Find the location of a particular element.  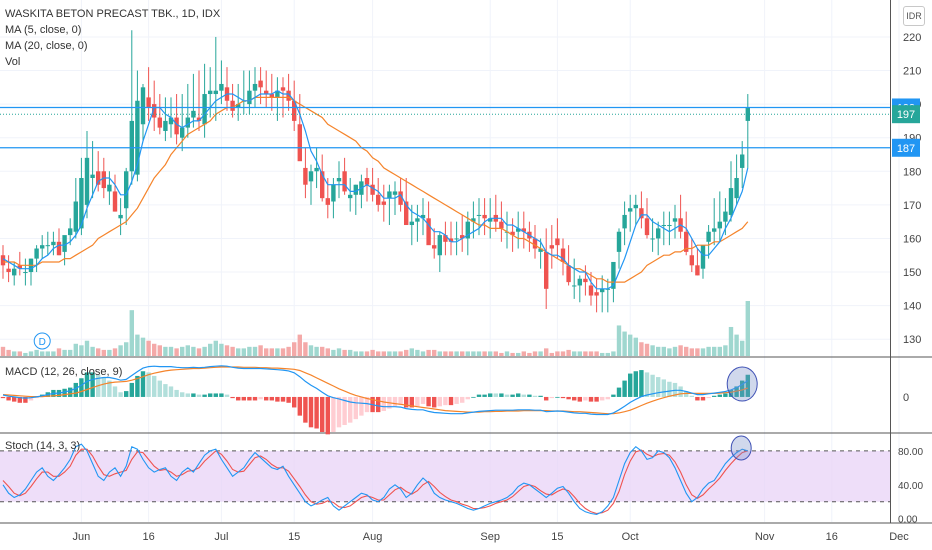

price-badge is located at coordinates (906, 114).